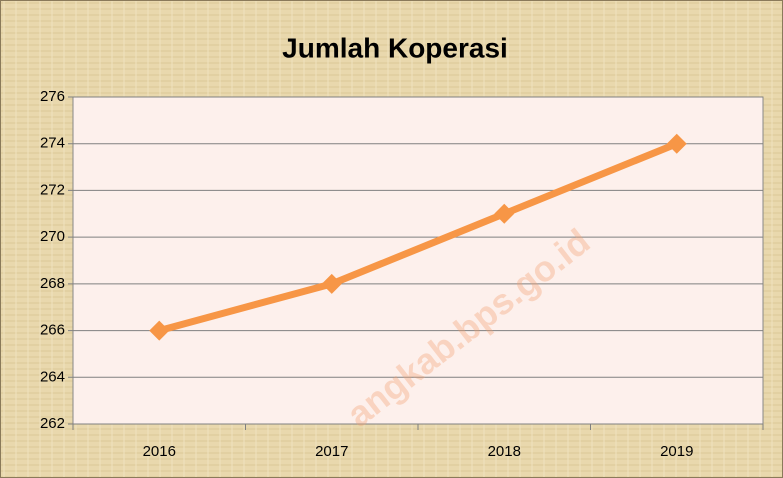 The height and width of the screenshot is (478, 783). Describe the element at coordinates (52, 189) in the screenshot. I see `y-tick-label: 272` at that location.